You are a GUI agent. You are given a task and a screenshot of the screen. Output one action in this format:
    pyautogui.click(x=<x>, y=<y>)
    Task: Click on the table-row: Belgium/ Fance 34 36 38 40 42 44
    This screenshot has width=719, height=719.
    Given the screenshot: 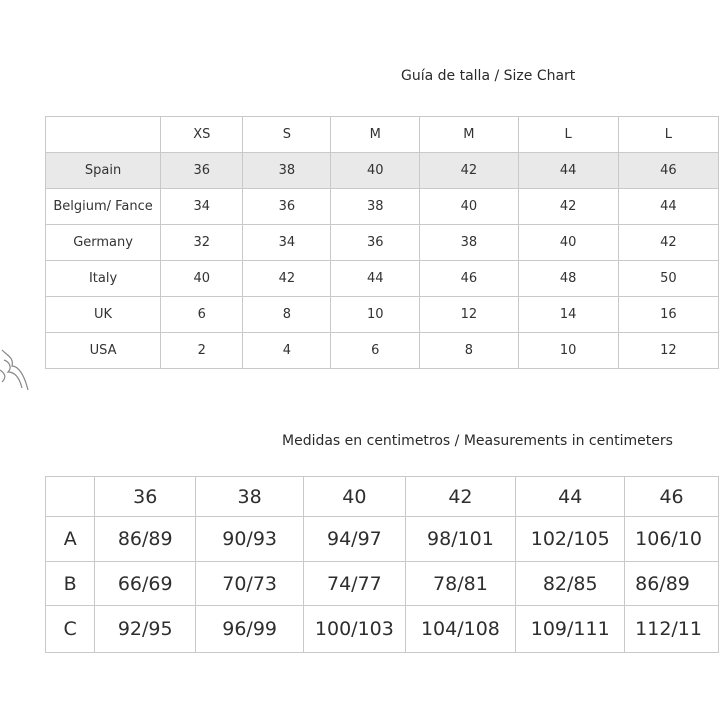 What is the action you would take?
    pyautogui.click(x=381, y=206)
    